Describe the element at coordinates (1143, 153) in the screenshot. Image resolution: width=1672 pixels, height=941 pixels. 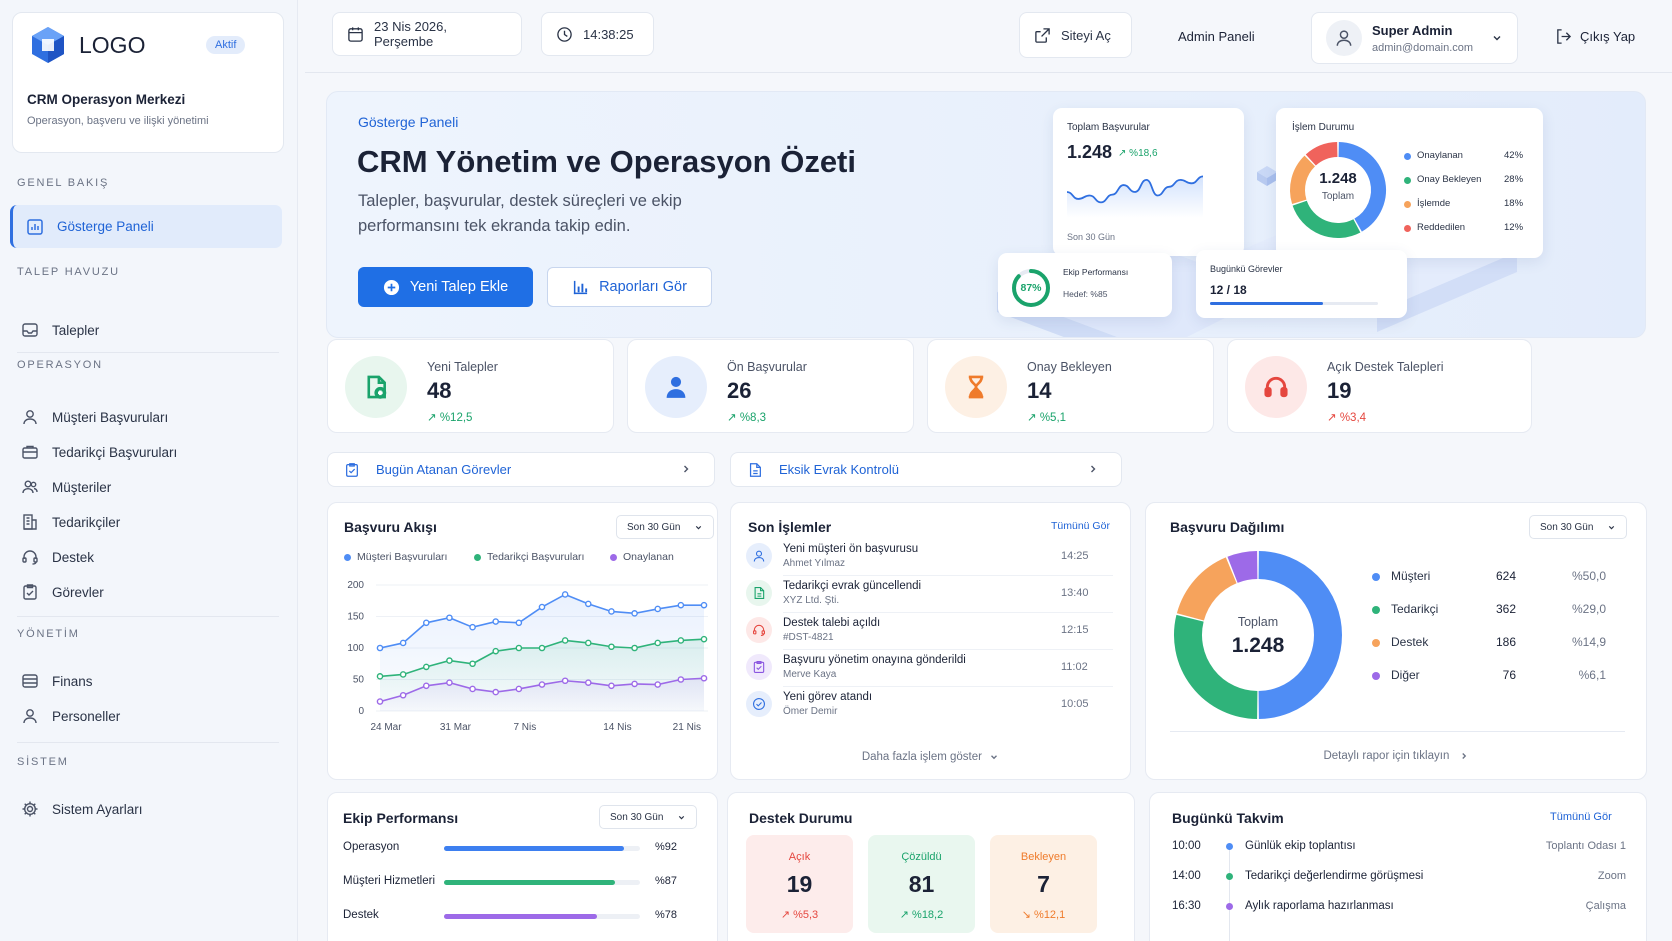
I see `total-delta-text: %18,6` at that location.